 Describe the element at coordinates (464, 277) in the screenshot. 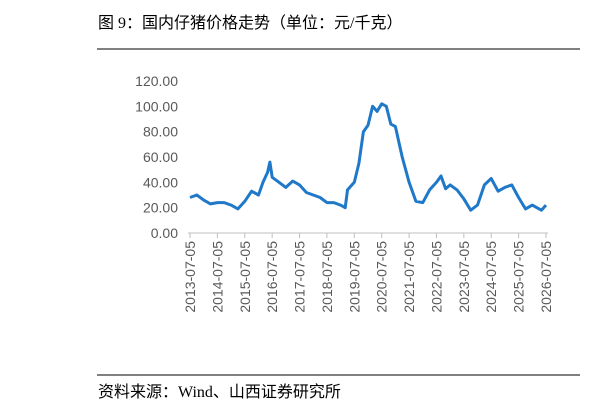

I see `x-tick-label: 2023-07-05` at that location.